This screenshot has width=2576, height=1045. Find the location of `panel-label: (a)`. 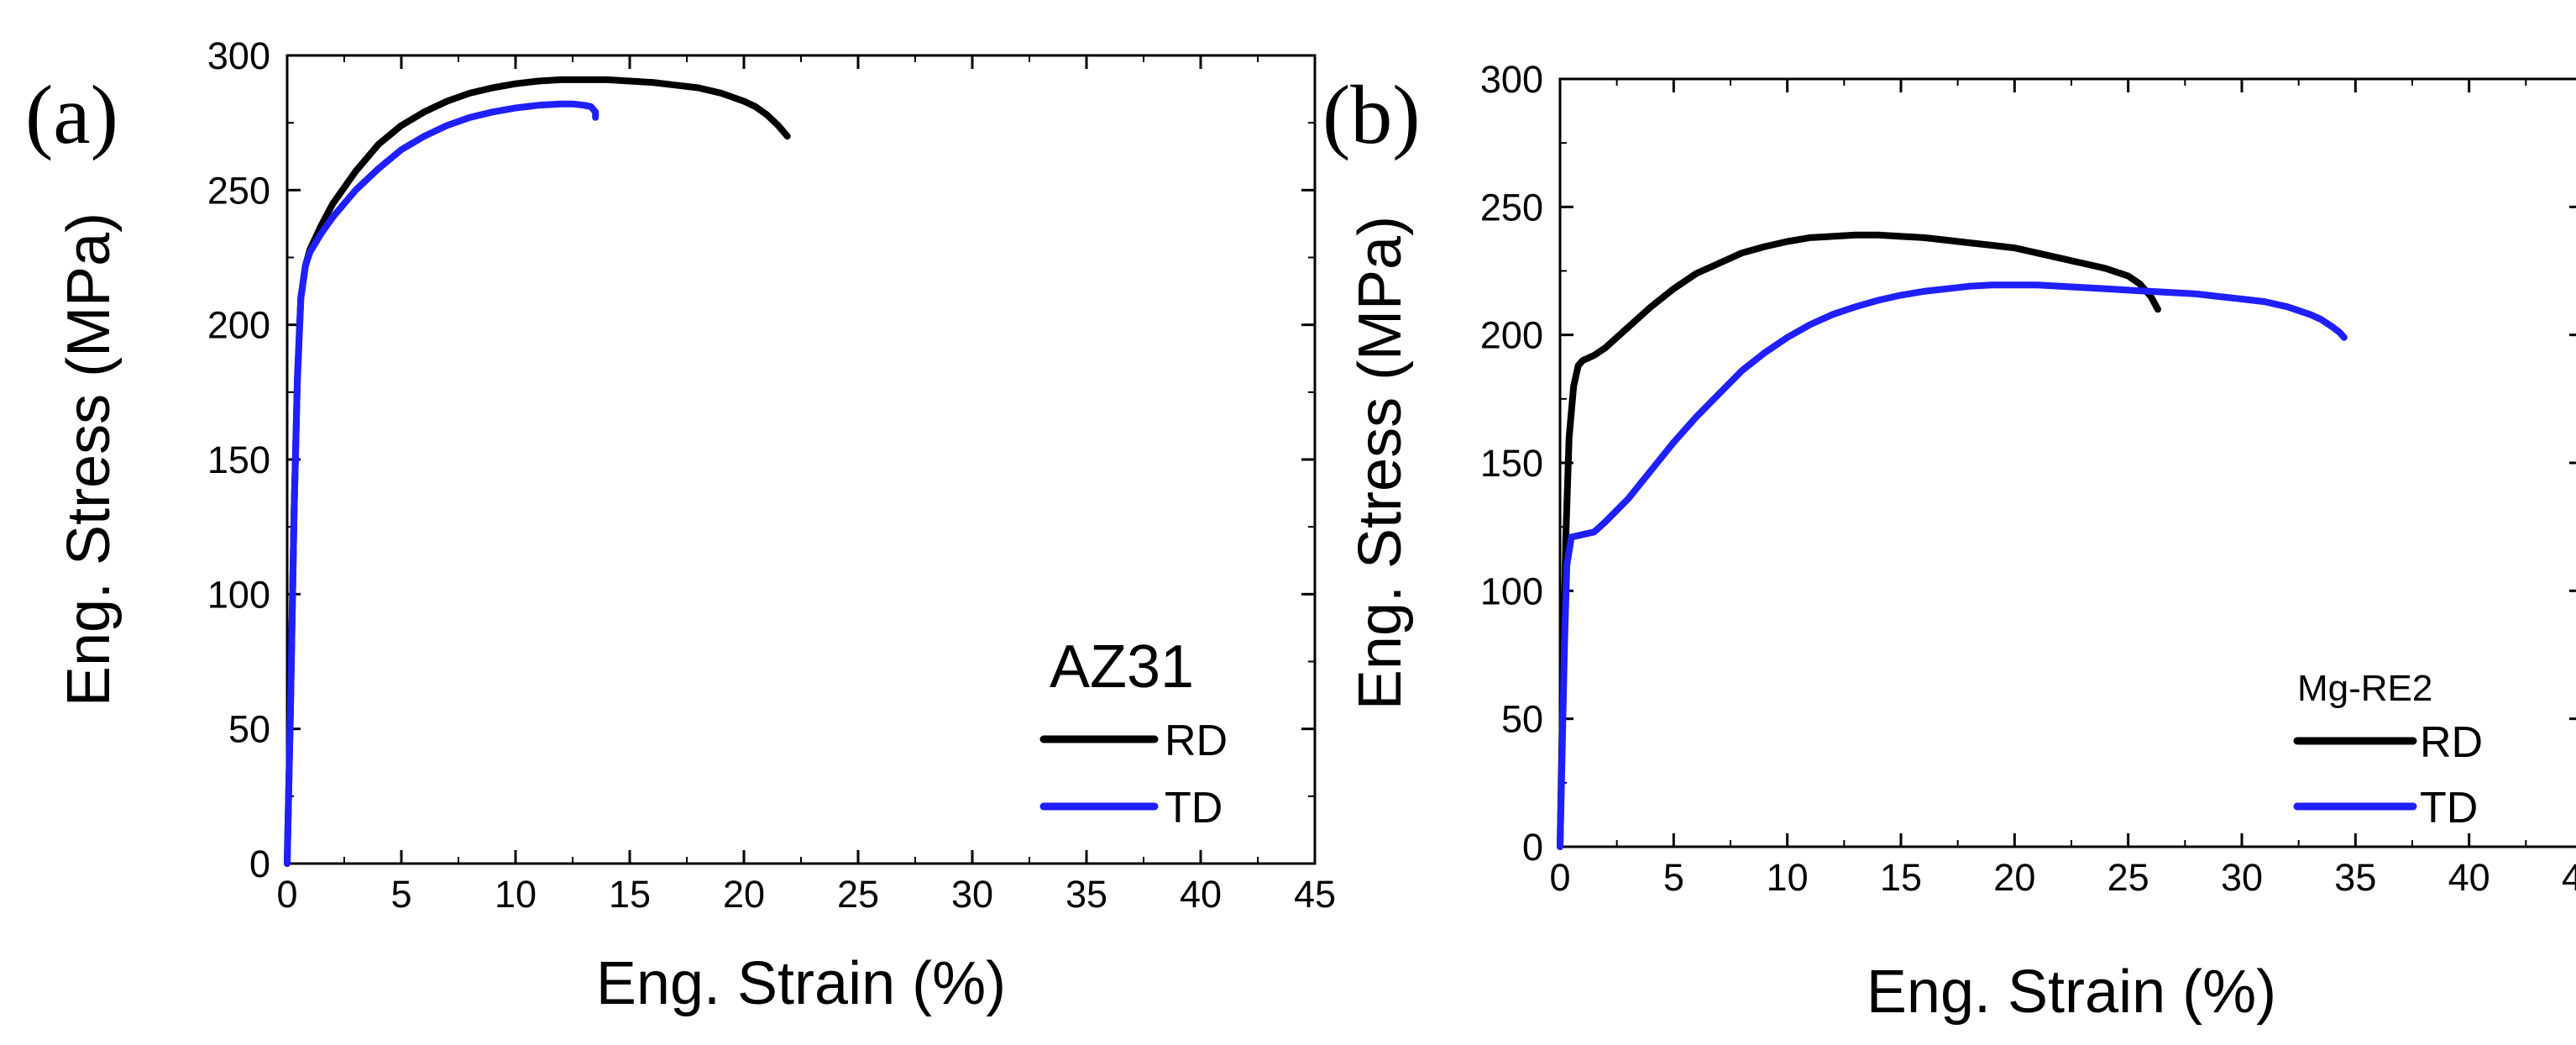

panel-label: (a) is located at coordinates (72, 114).